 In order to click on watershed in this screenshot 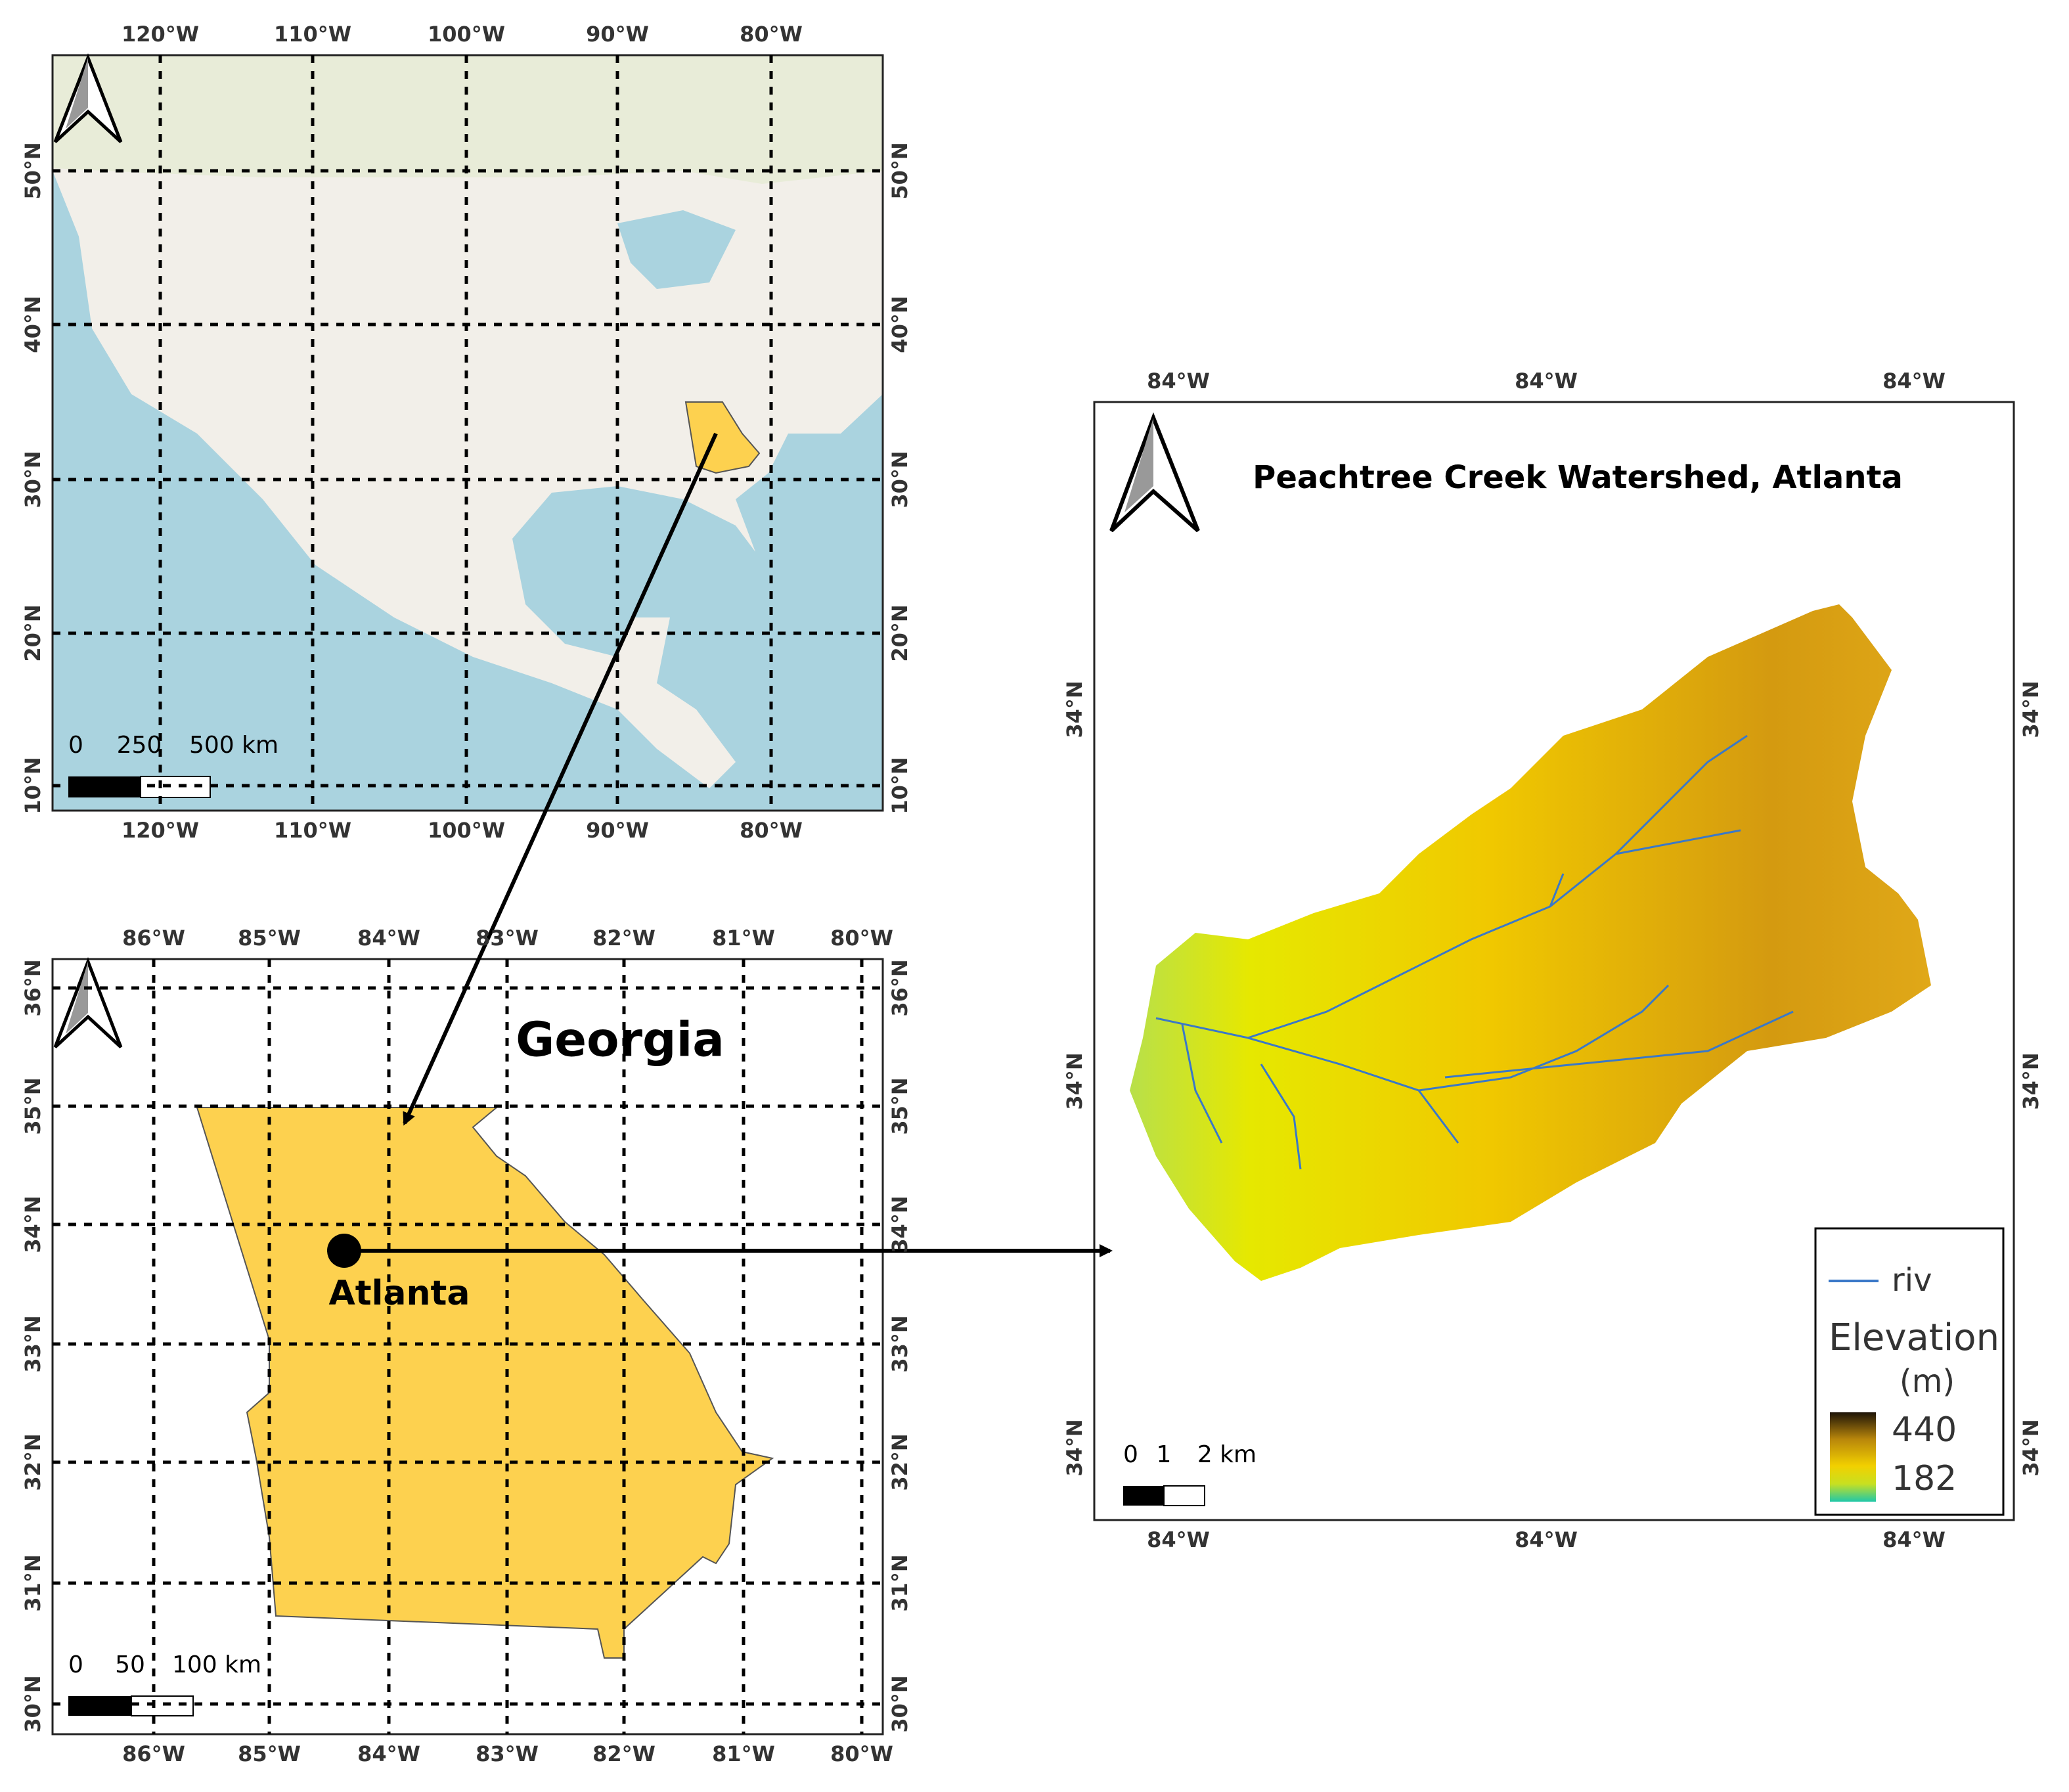, I will do `click(1530, 942)`.